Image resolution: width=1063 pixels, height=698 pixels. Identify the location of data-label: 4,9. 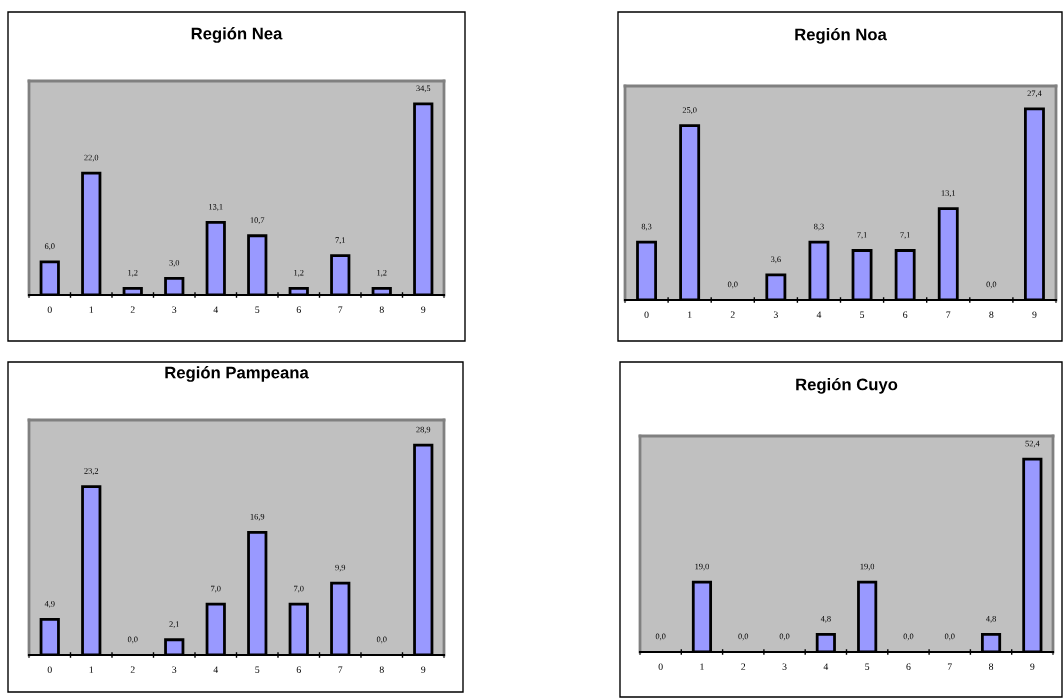
(49, 604).